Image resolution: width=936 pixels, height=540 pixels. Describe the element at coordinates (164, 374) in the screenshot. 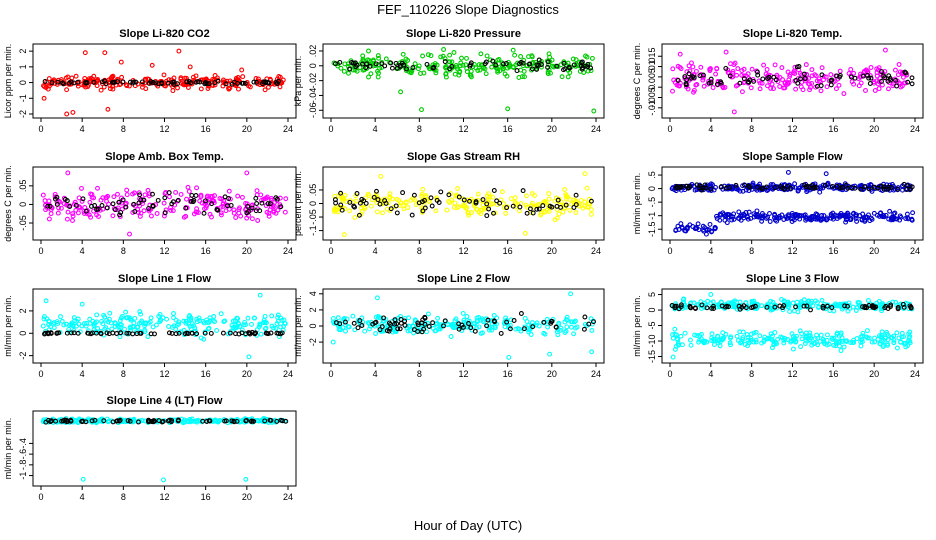

I see `x-tick-label: 12` at that location.